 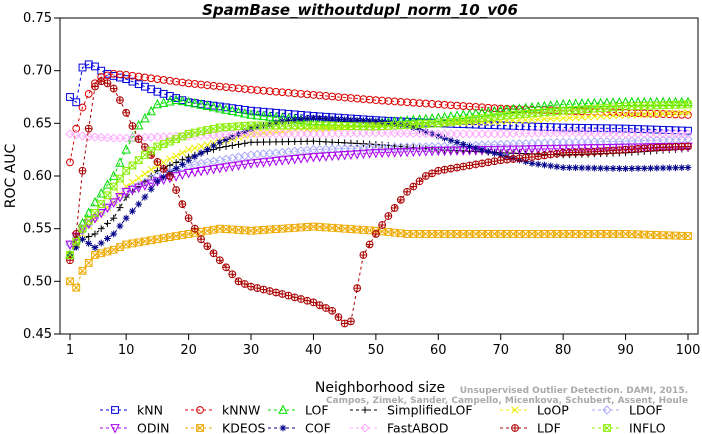 I want to click on legend-swatch-marker, so click(x=200, y=410).